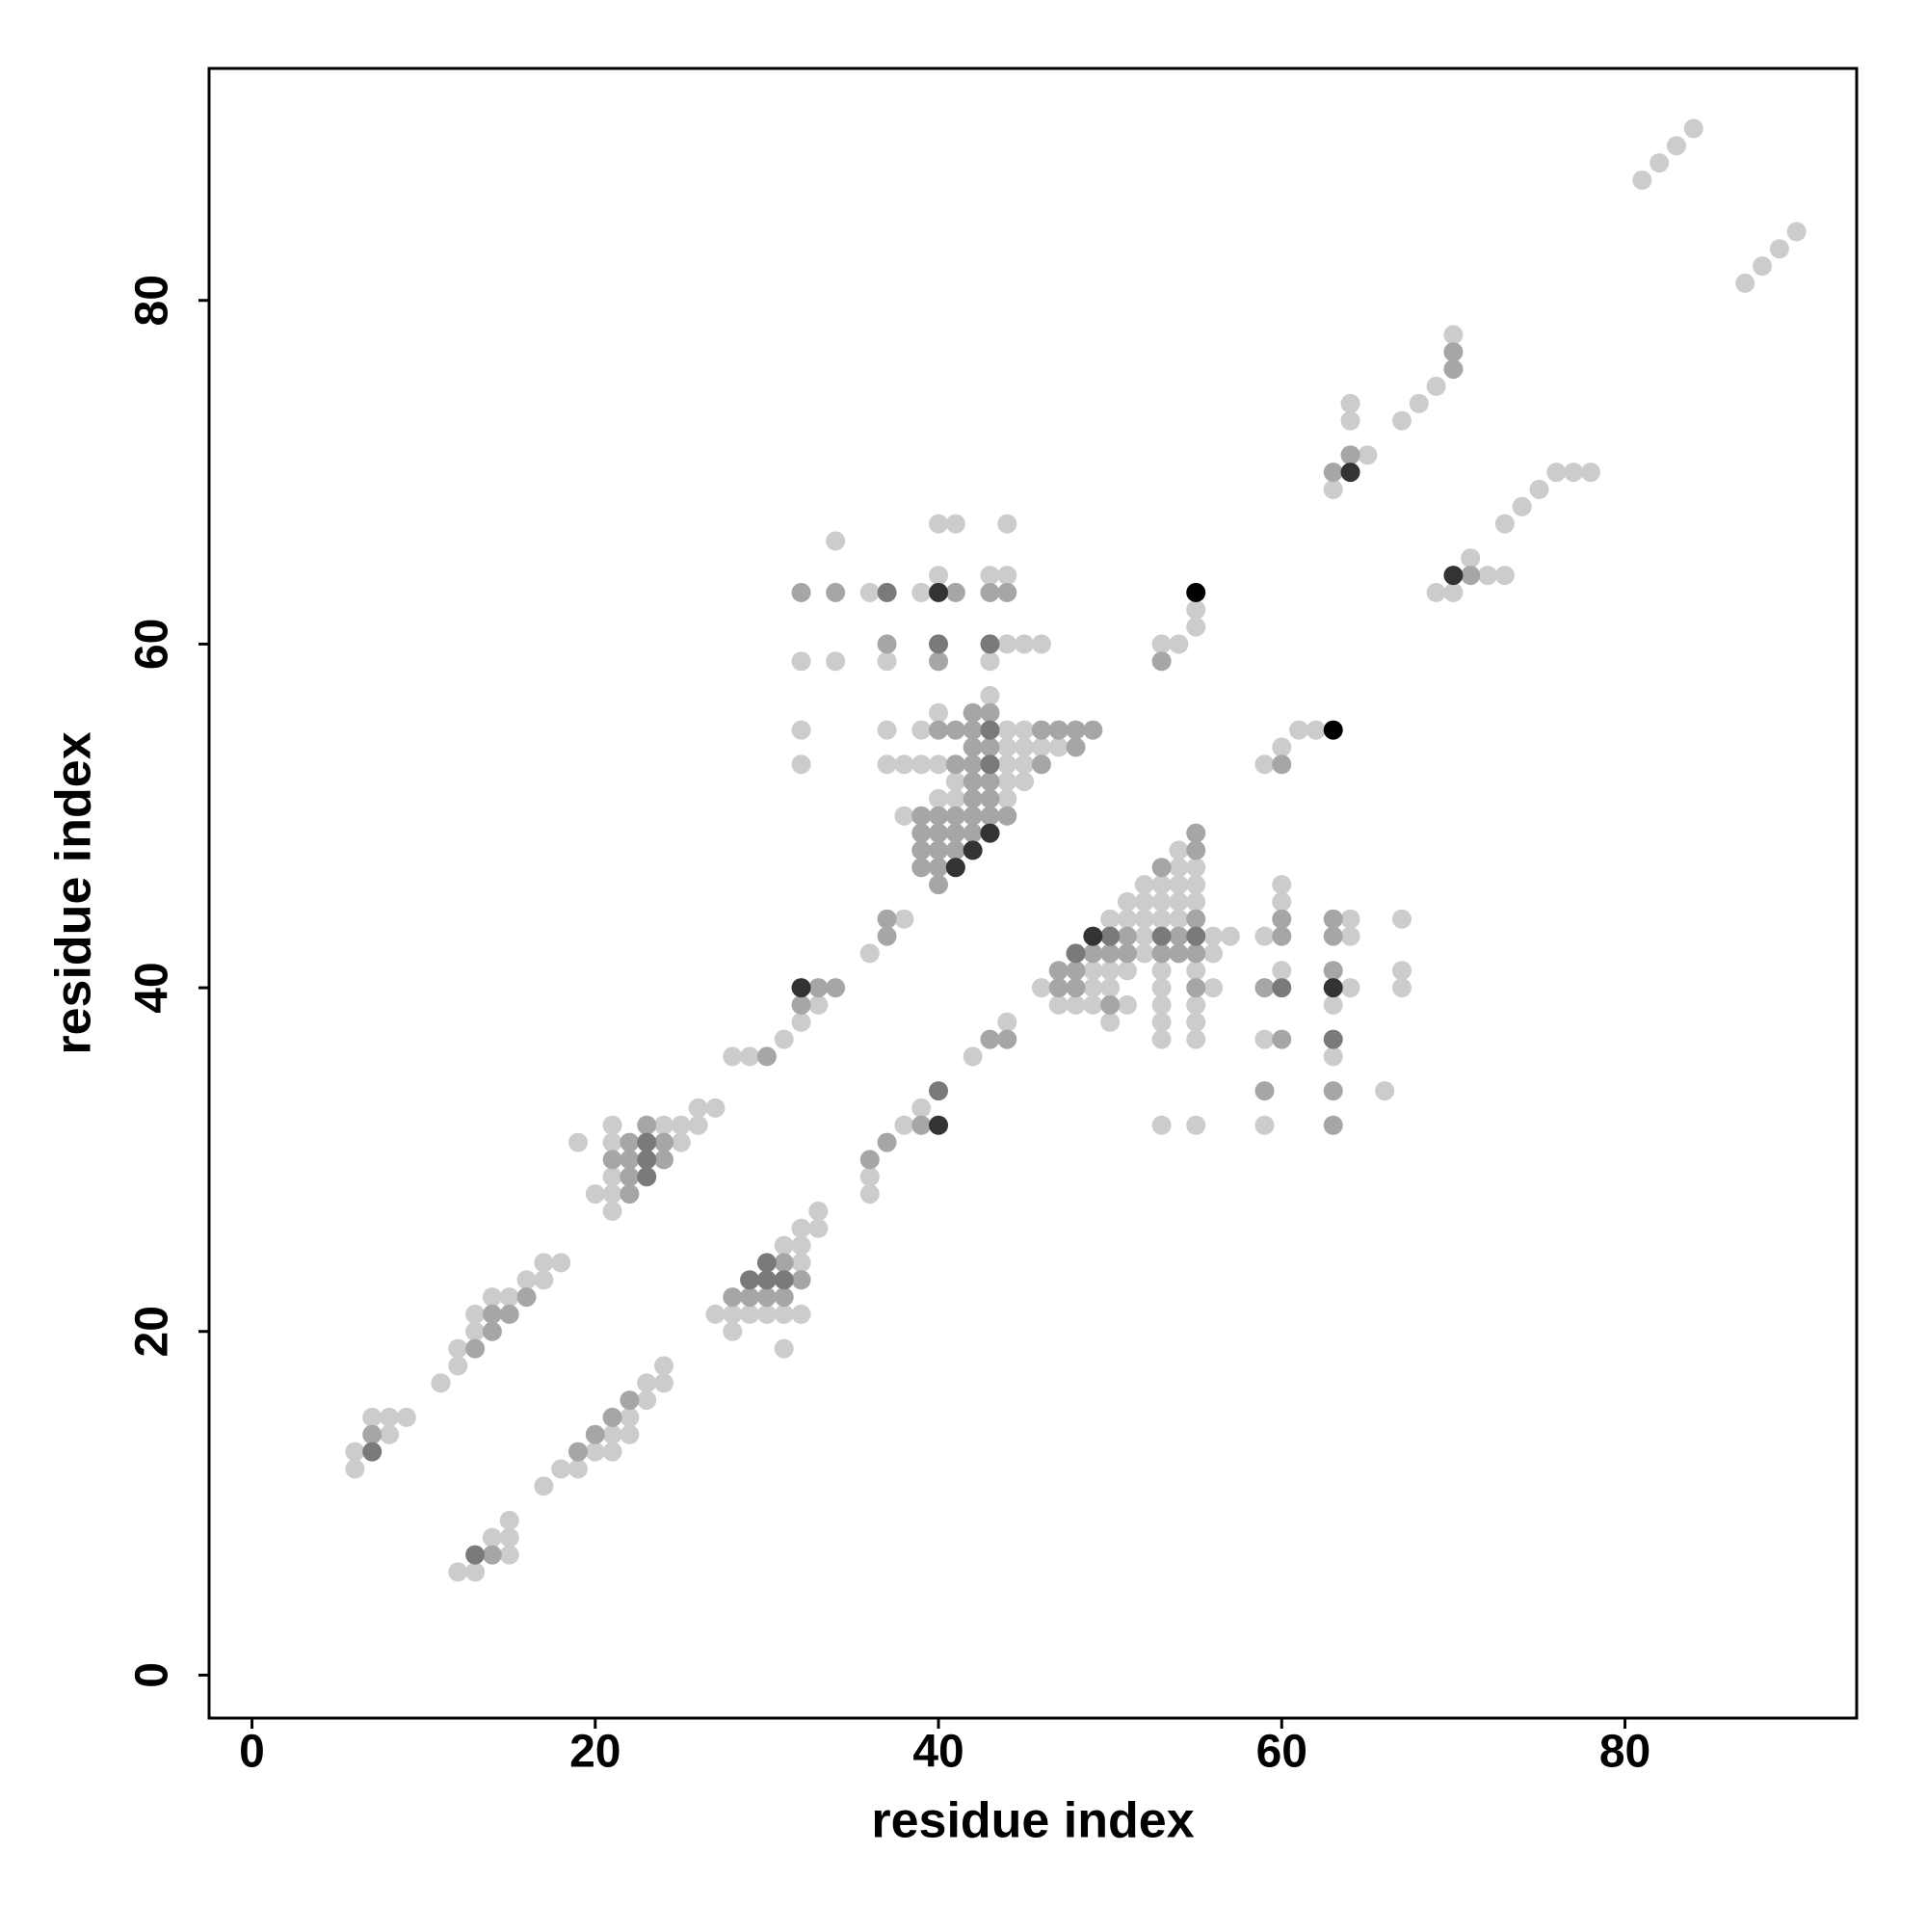 This screenshot has width=1927, height=1932. I want to click on x-tick-label: 0, so click(252, 1752).